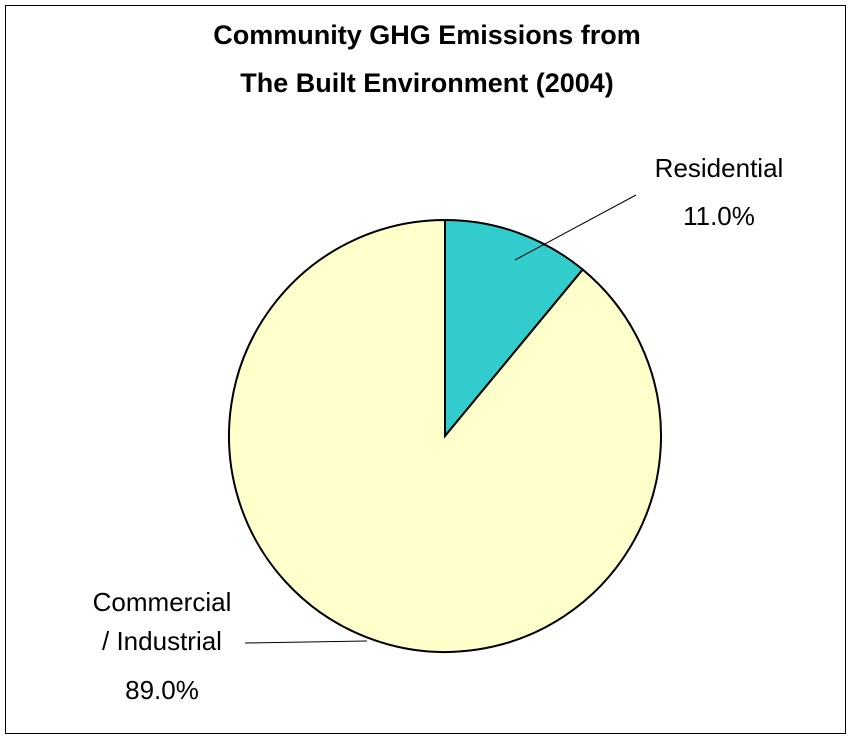 The image size is (853, 740). I want to click on commercial-industrial-label-line-2: / Industrial, so click(162, 641).